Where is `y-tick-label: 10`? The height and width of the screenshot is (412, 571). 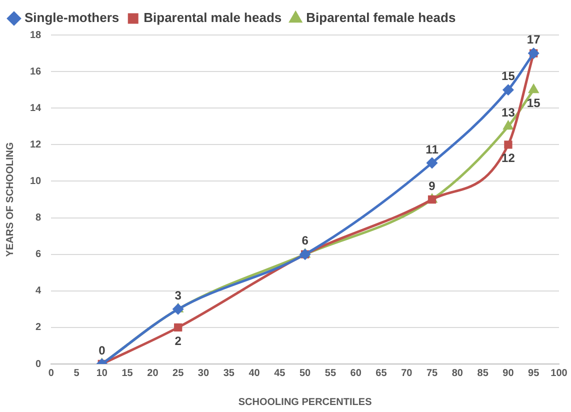
y-tick-label: 10 is located at coordinates (36, 181).